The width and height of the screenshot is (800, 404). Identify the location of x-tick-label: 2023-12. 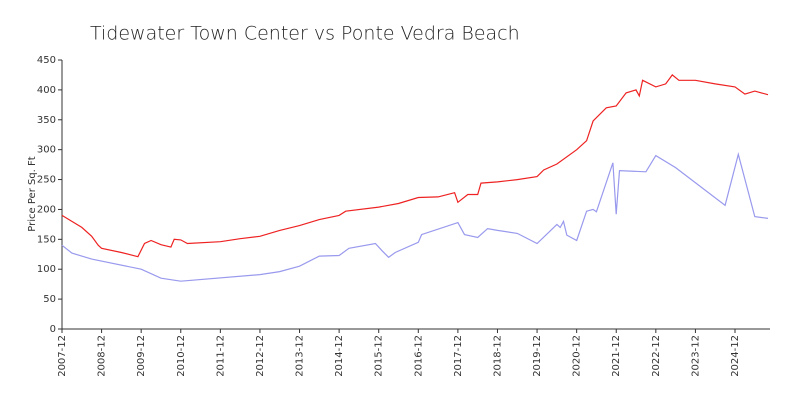
(695, 356).